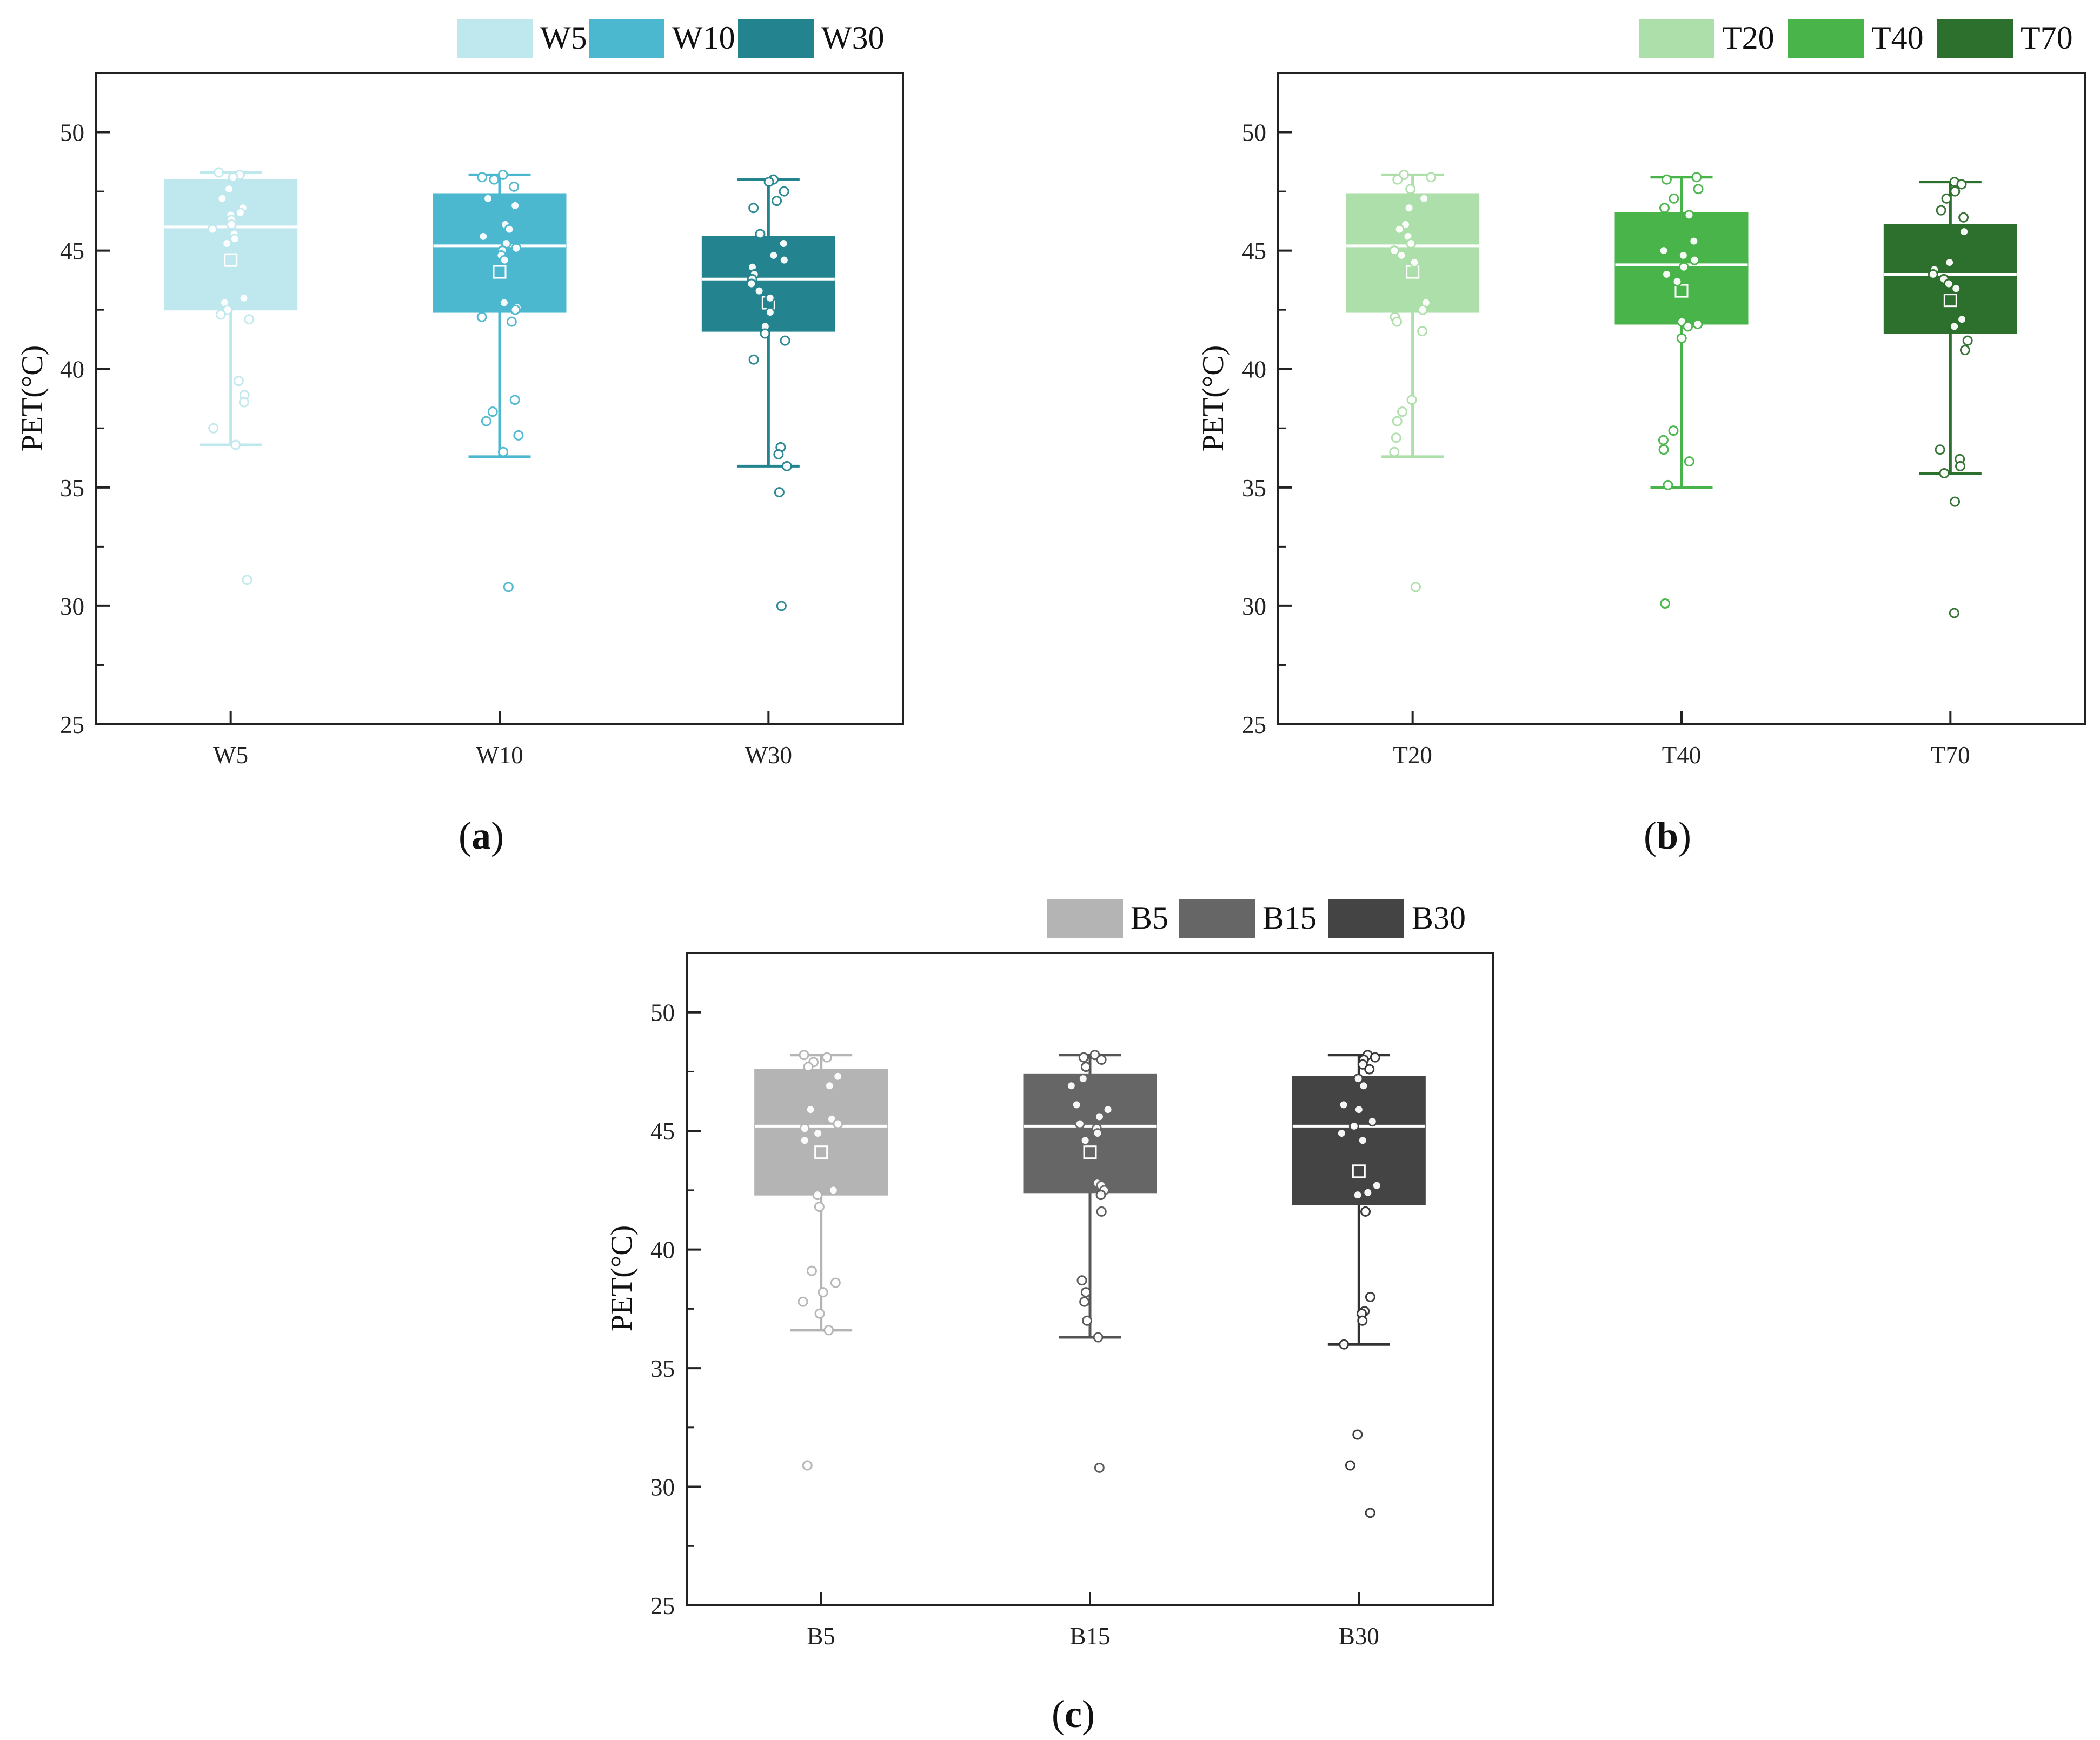 This screenshot has width=2100, height=1740. Describe the element at coordinates (500, 755) in the screenshot. I see `x-tick-label: W10` at that location.